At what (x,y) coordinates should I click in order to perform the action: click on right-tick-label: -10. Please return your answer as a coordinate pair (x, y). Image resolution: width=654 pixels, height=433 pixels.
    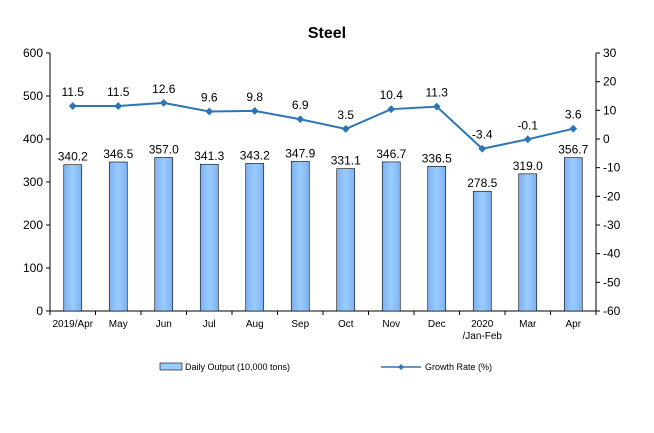
    Looking at the image, I should click on (612, 168).